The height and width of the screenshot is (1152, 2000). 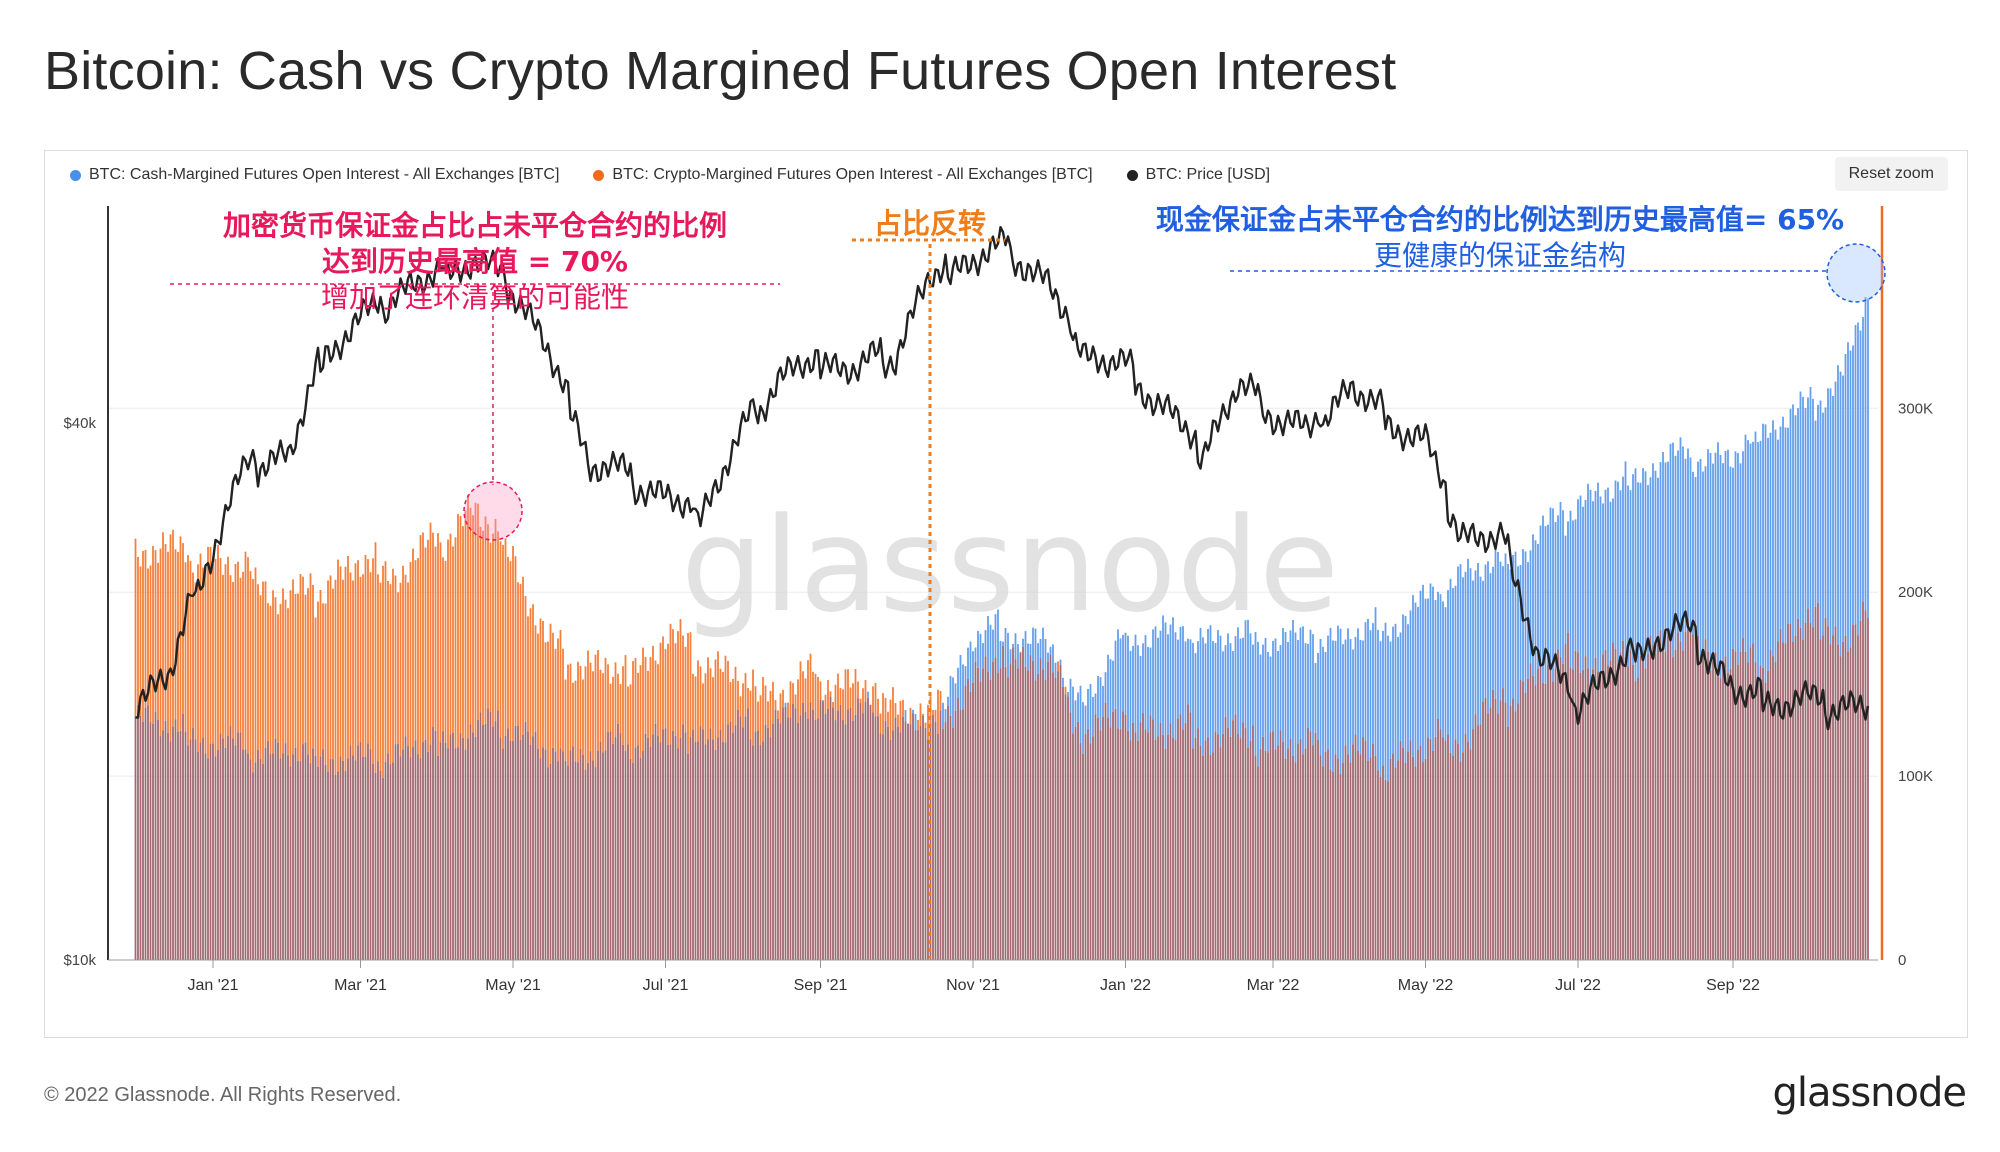 What do you see at coordinates (1198, 175) in the screenshot?
I see `legend-item-price: BTC: Price [USD]` at bounding box center [1198, 175].